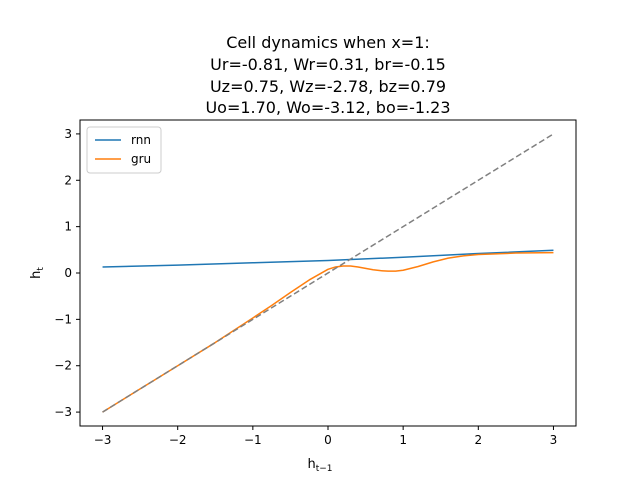 The width and height of the screenshot is (640, 480). I want to click on x-axis-label: ht−1, so click(319, 465).